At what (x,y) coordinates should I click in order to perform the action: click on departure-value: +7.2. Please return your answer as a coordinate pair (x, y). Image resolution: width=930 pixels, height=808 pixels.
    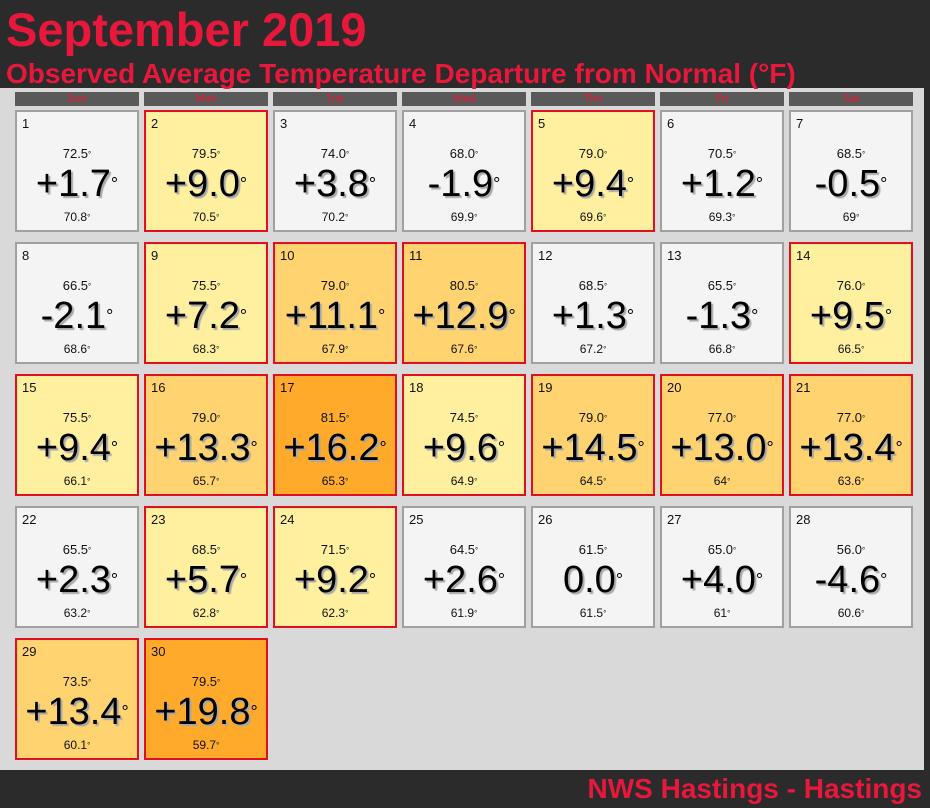
    Looking at the image, I should click on (202, 316).